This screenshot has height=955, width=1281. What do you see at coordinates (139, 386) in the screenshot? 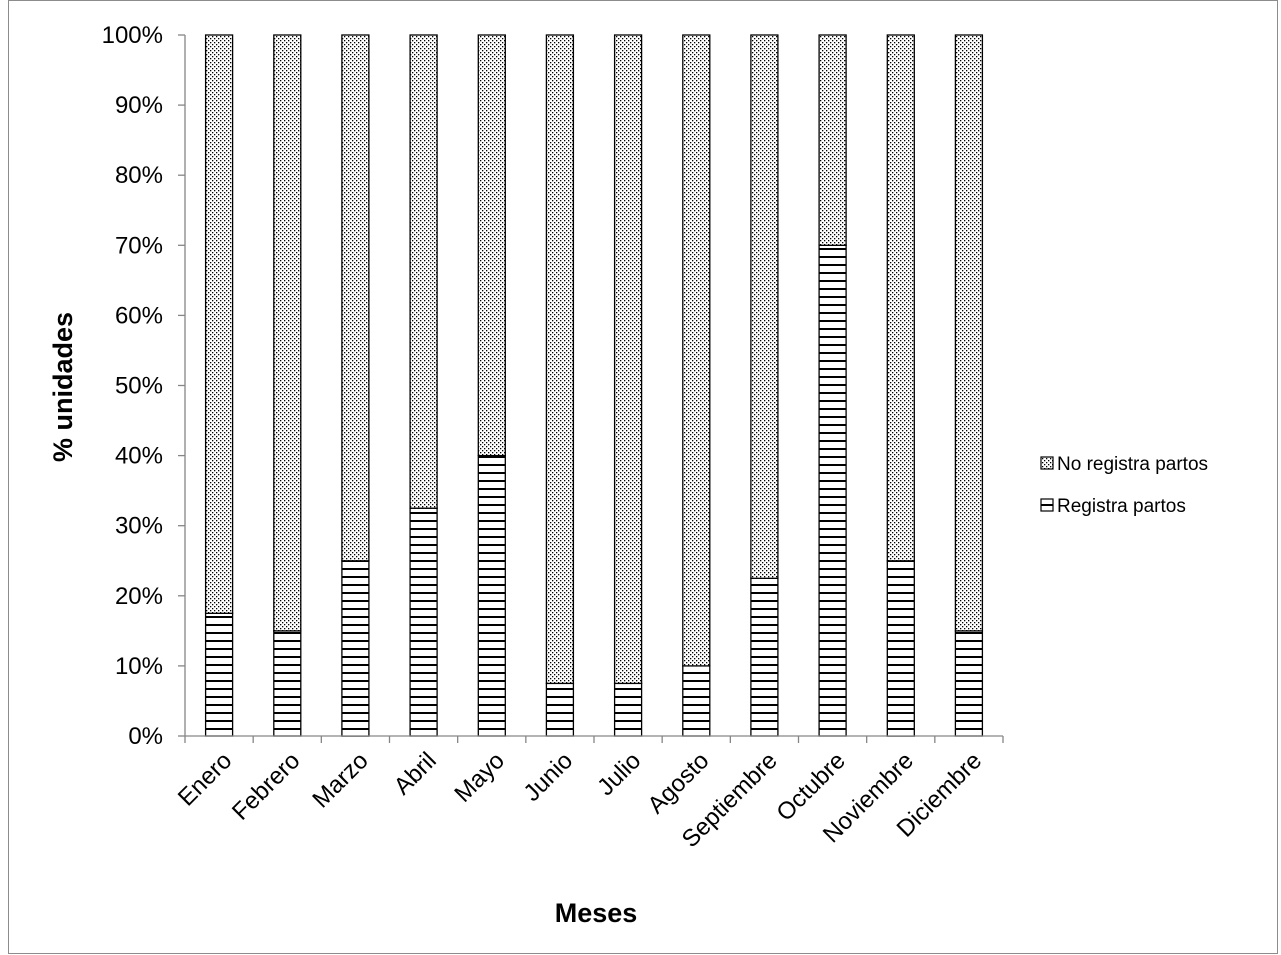
I see `y-tick-label: 50%` at bounding box center [139, 386].